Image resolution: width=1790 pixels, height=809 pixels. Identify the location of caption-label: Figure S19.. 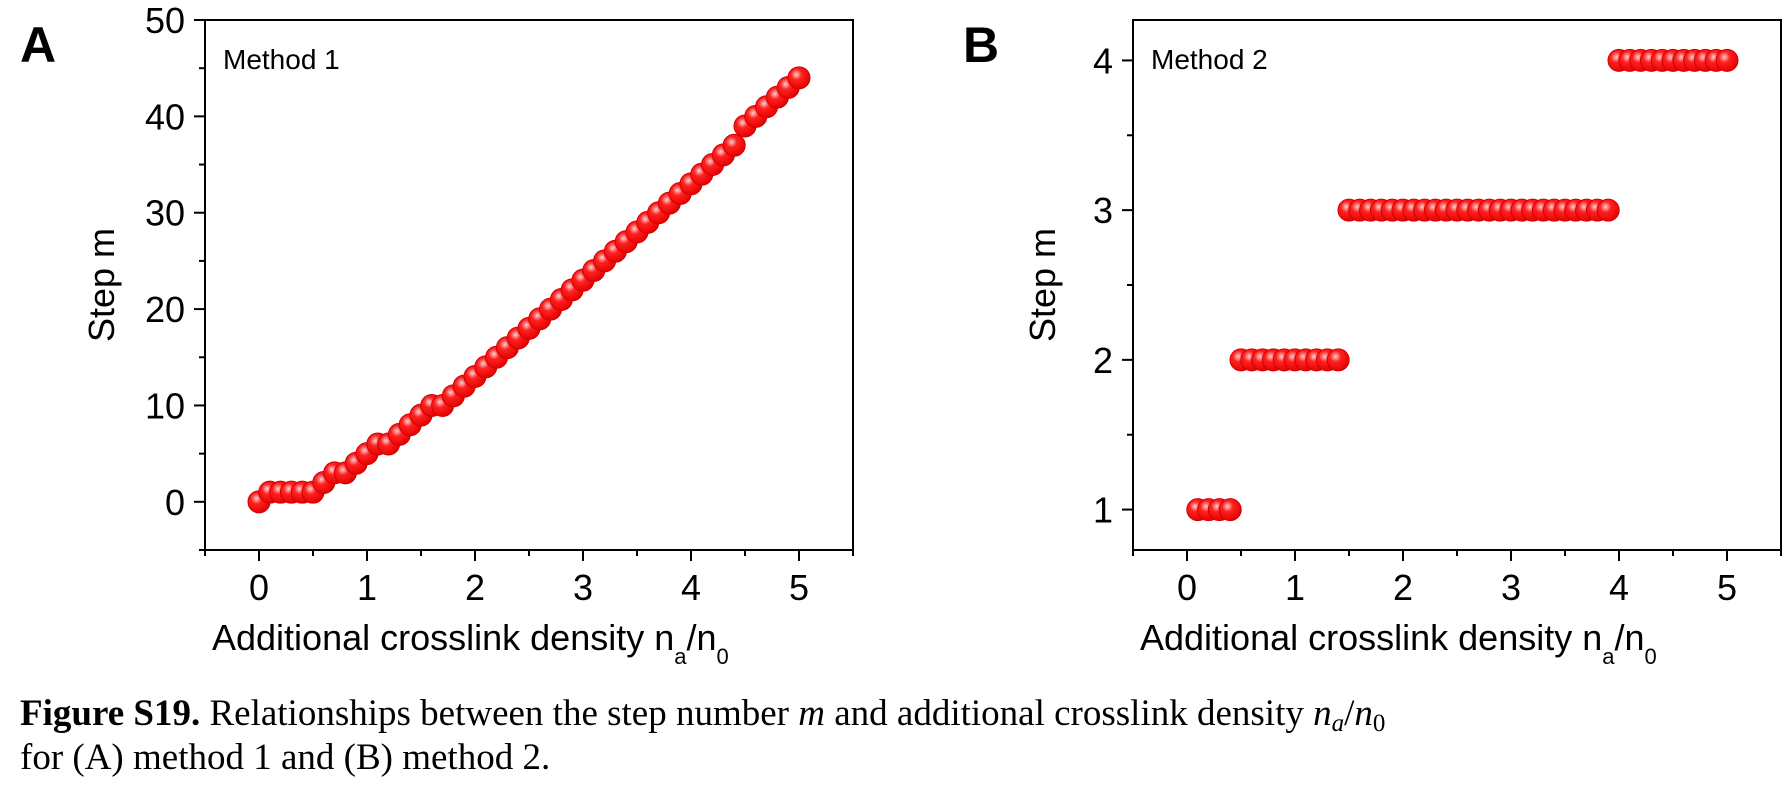
(110, 713).